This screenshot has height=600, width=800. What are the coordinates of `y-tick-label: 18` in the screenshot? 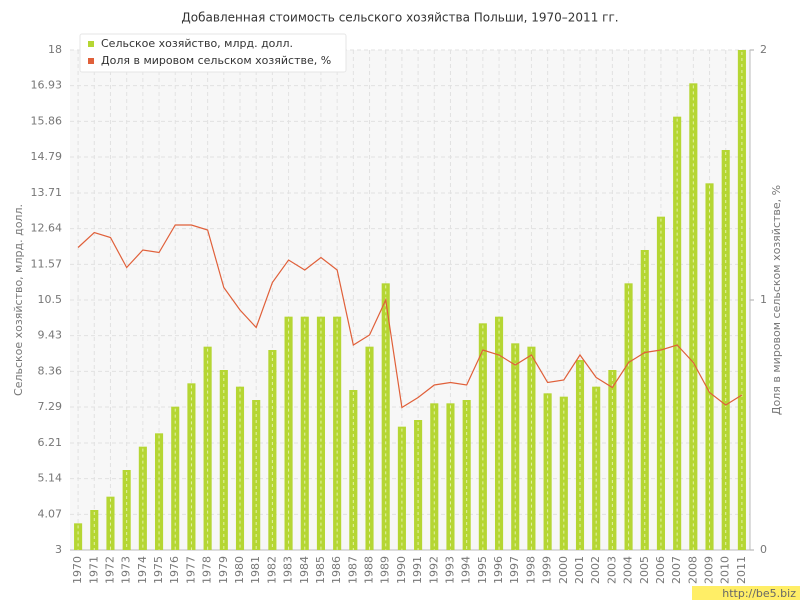 It's located at (55, 49).